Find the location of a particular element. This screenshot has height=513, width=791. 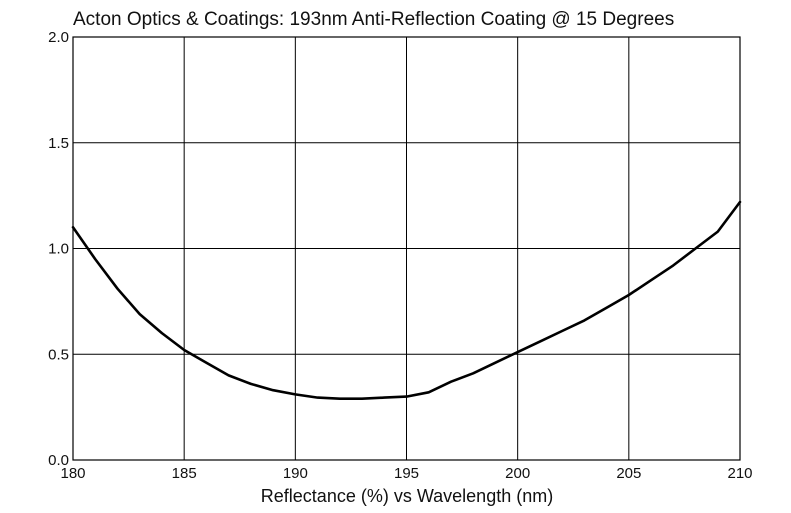

y-tick-label: 0.5 is located at coordinates (58, 354).